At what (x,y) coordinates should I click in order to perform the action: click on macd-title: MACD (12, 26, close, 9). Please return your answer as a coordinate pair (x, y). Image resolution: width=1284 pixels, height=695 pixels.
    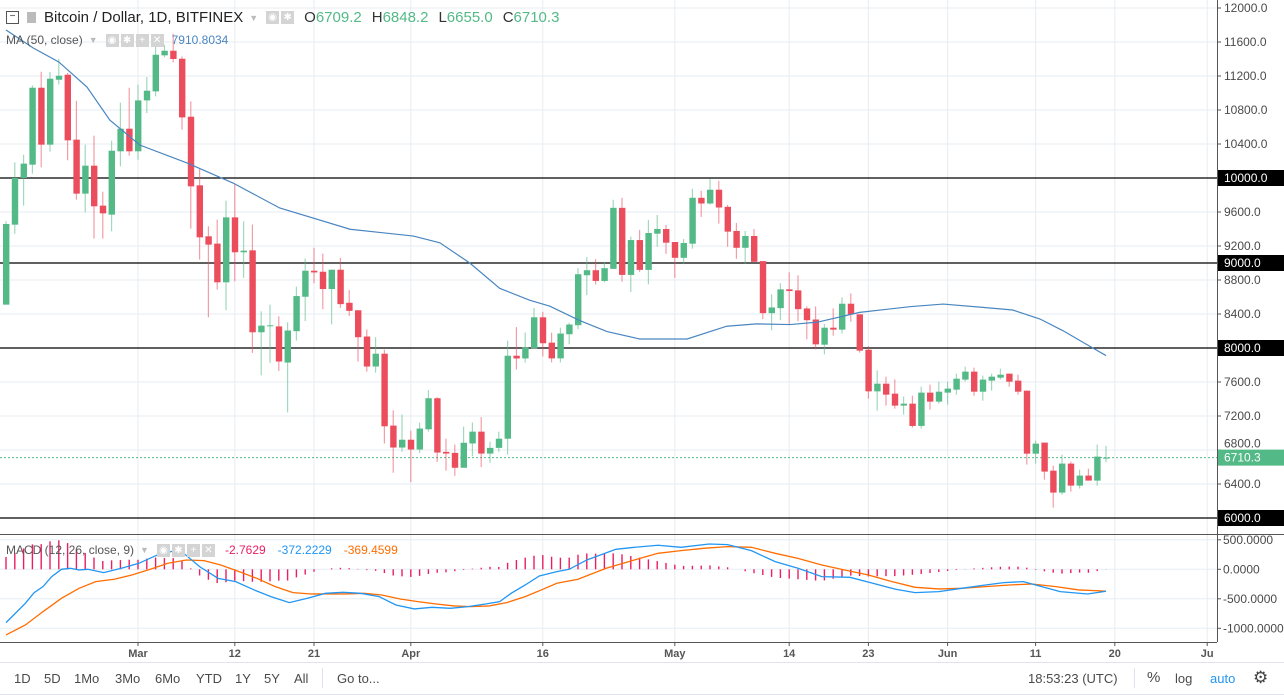
    Looking at the image, I should click on (70, 550).